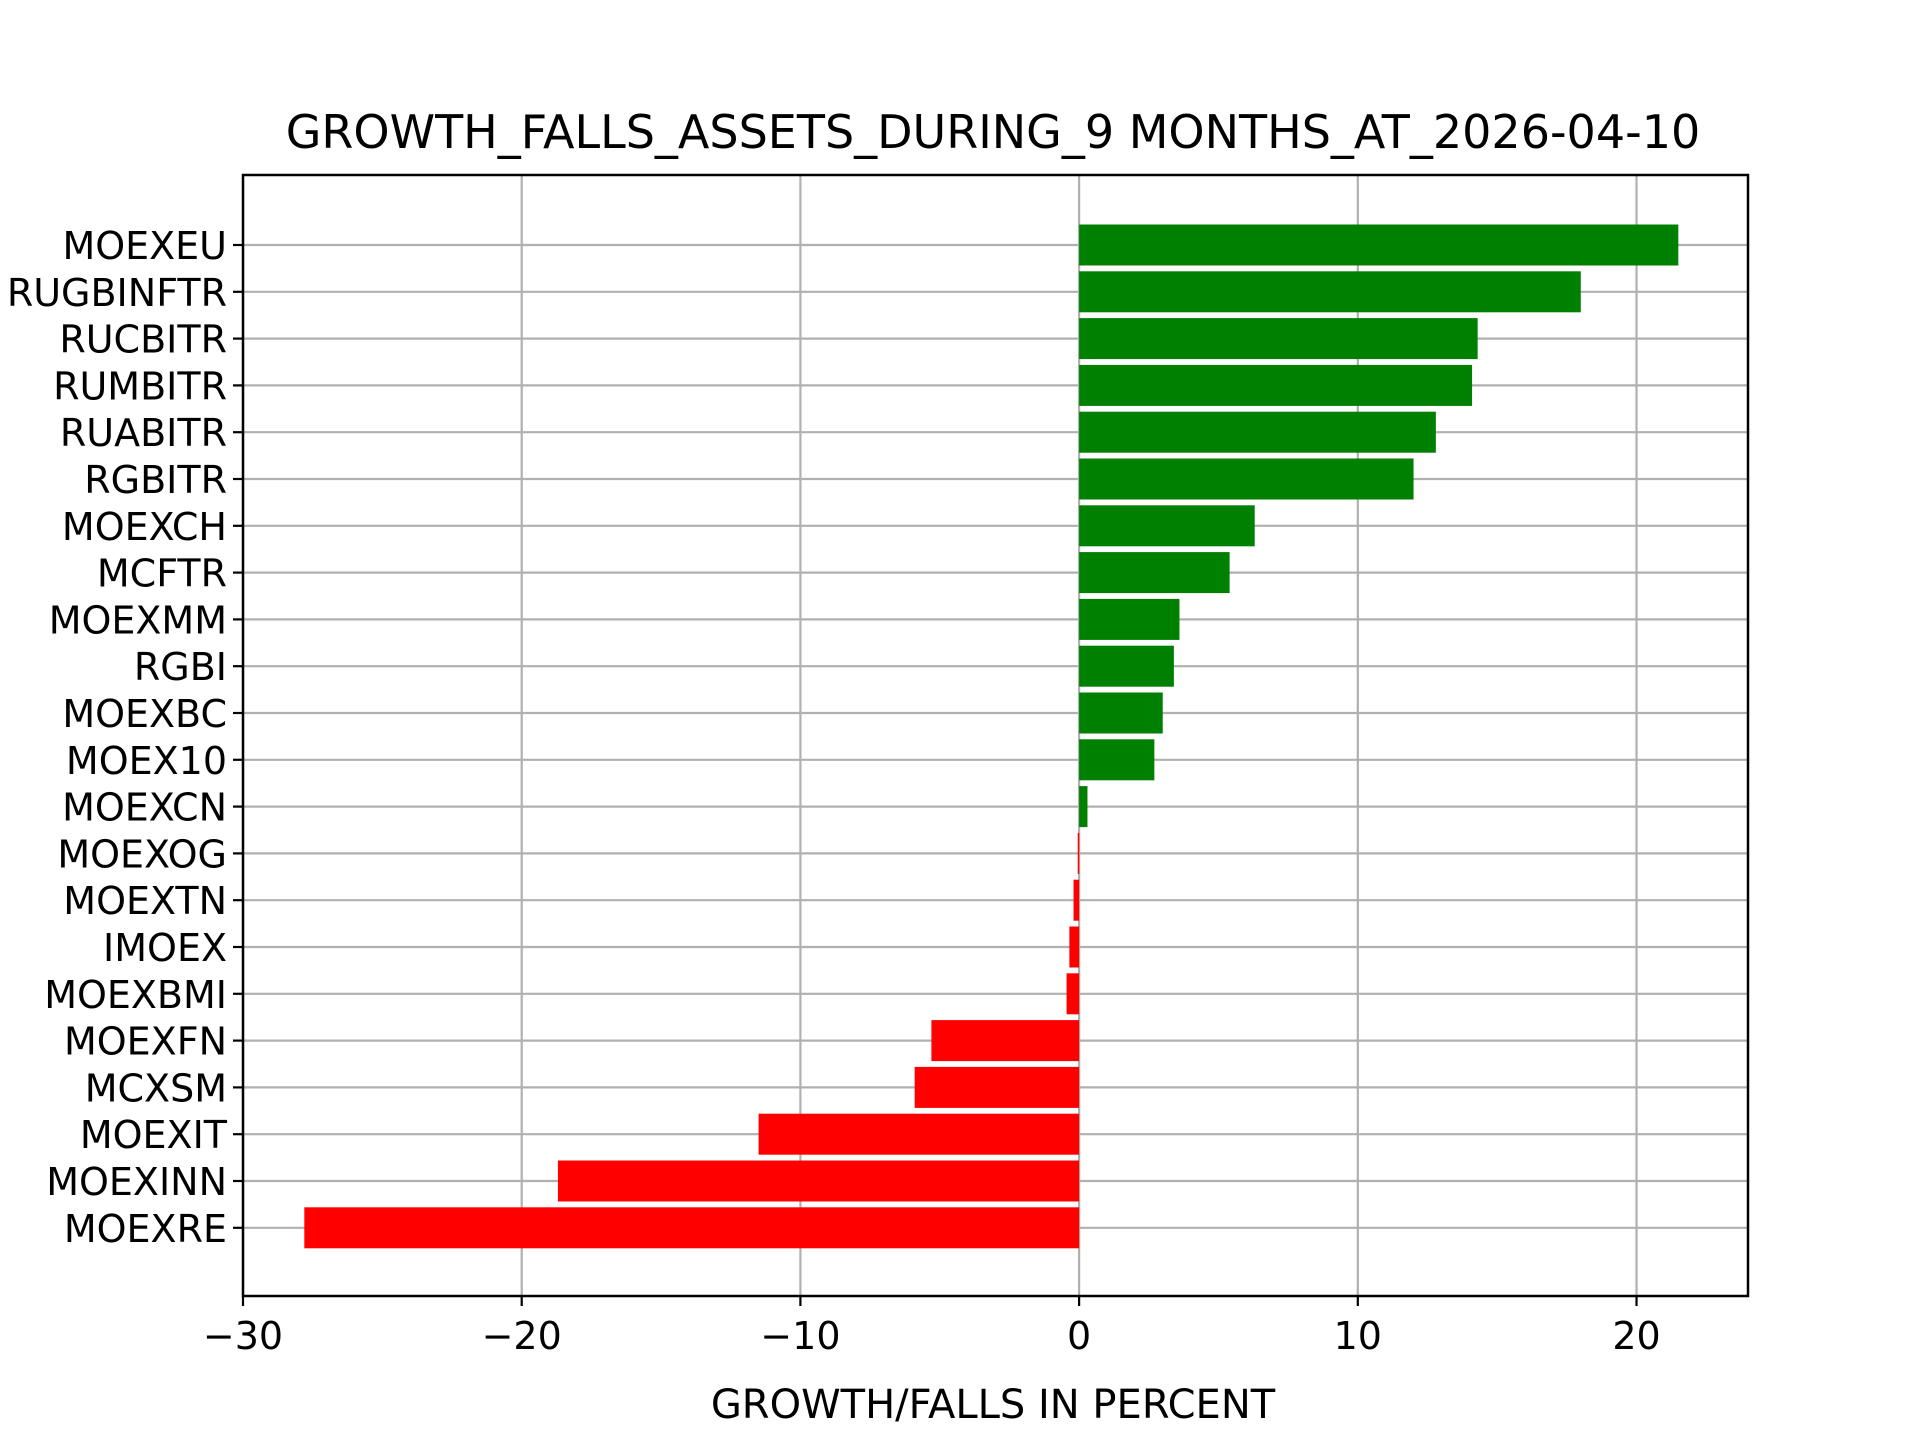 The height and width of the screenshot is (1440, 1920). I want to click on bar-rugbinftr, so click(1330, 292).